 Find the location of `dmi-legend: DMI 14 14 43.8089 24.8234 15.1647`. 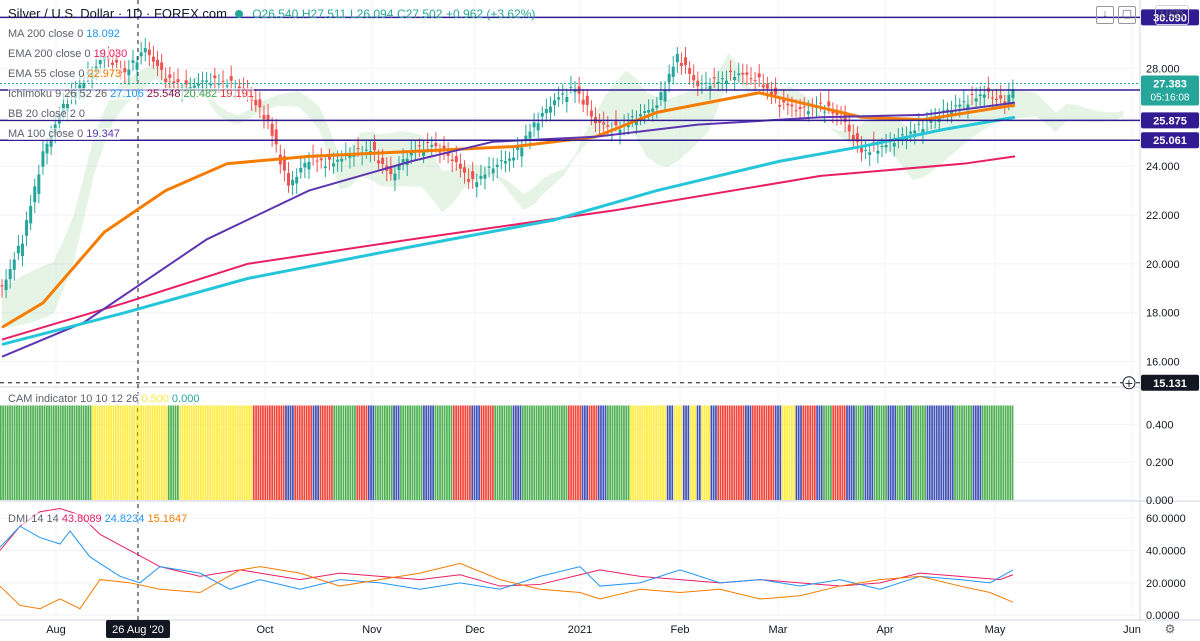

dmi-legend: DMI 14 14 43.8089 24.8234 15.1647 is located at coordinates (98, 519).